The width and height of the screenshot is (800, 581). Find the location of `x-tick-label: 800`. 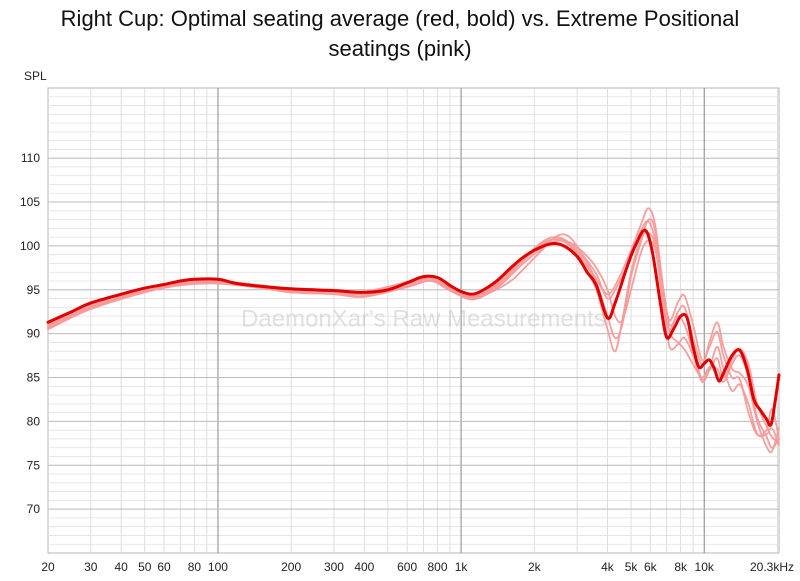

x-tick-label: 800 is located at coordinates (438, 567).